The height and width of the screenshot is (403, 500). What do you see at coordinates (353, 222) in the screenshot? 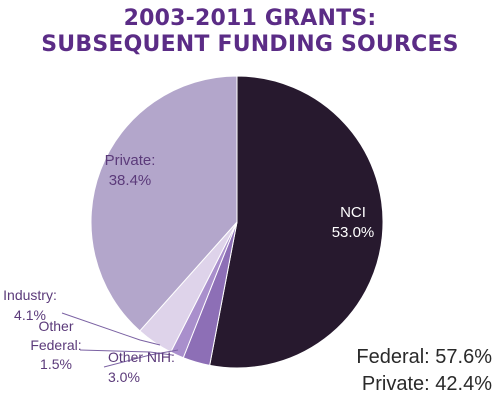
I see `slice-label-nci: NCI 53.0%` at bounding box center [353, 222].